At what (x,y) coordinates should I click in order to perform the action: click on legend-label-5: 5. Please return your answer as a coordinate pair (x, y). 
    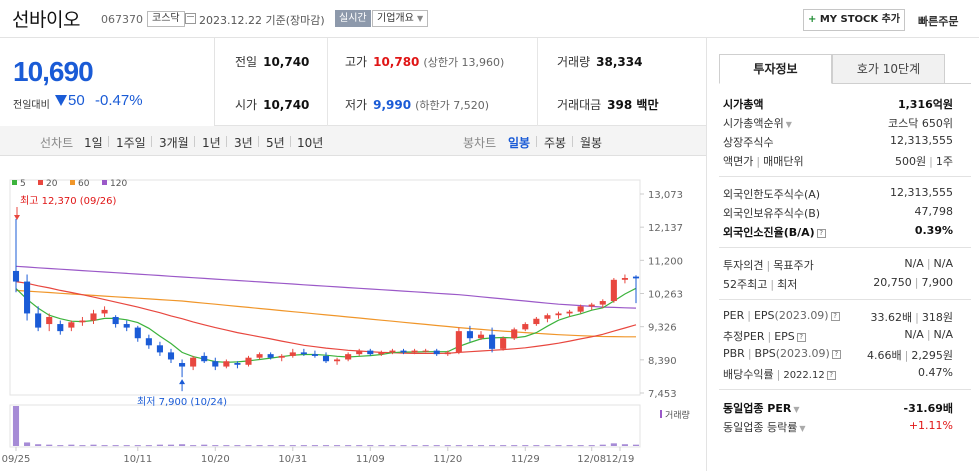
    Looking at the image, I should click on (23, 184).